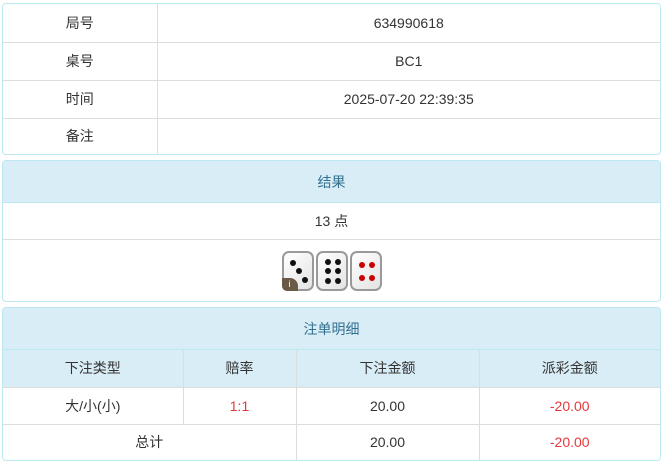  What do you see at coordinates (387, 405) in the screenshot?
I see `bet-amount: 20.00` at bounding box center [387, 405].